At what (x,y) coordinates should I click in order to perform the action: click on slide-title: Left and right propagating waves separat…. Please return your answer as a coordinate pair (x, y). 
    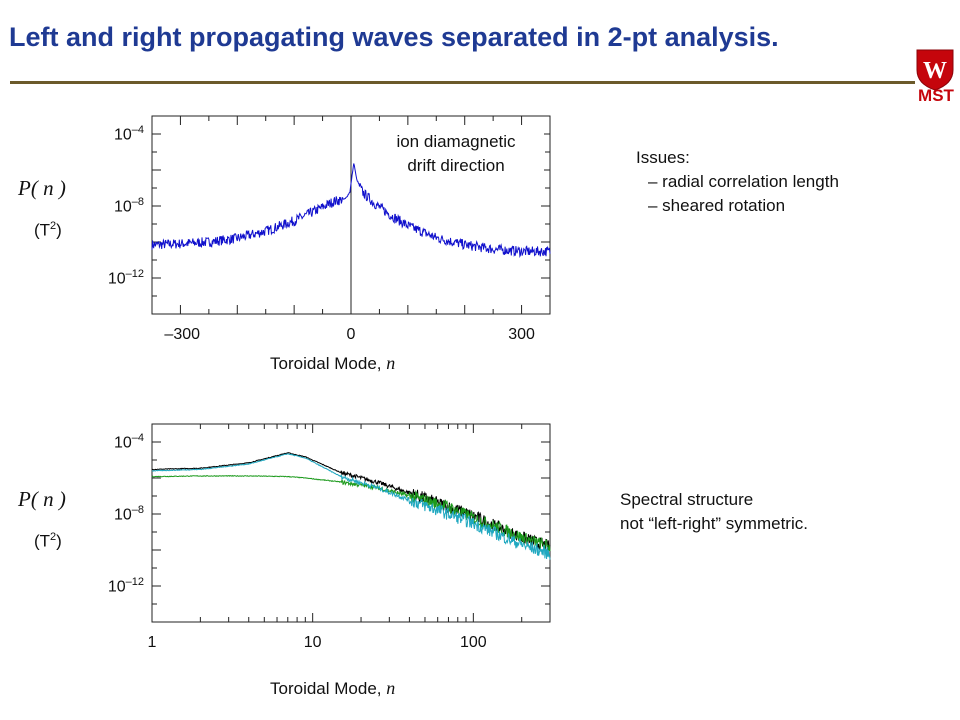
    Looking at the image, I should click on (394, 37).